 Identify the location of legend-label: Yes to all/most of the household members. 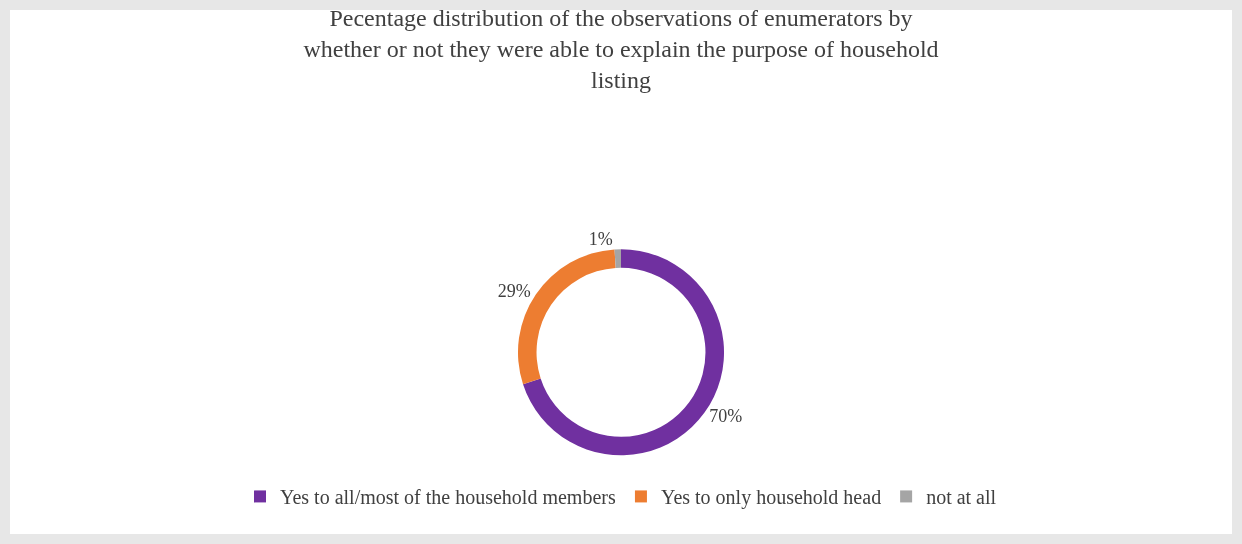
(448, 497).